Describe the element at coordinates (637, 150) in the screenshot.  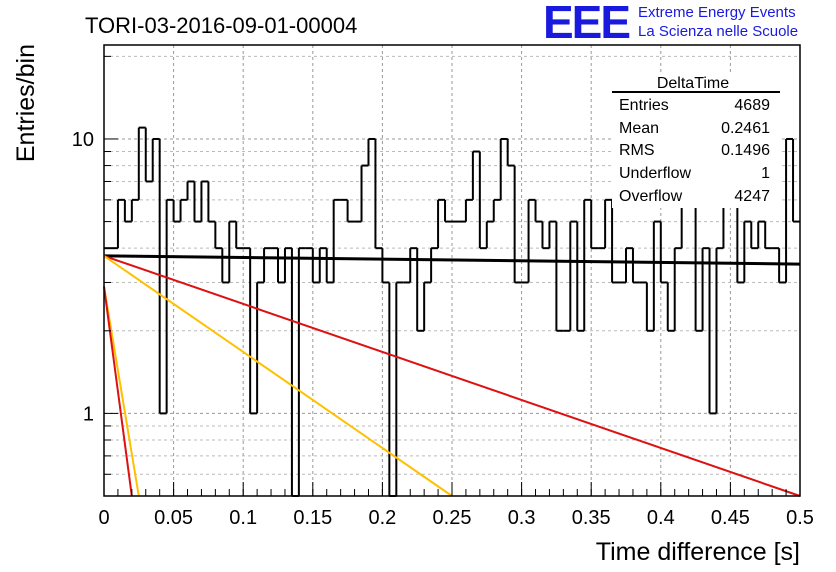
I see `stats-rms-label: RMS` at that location.